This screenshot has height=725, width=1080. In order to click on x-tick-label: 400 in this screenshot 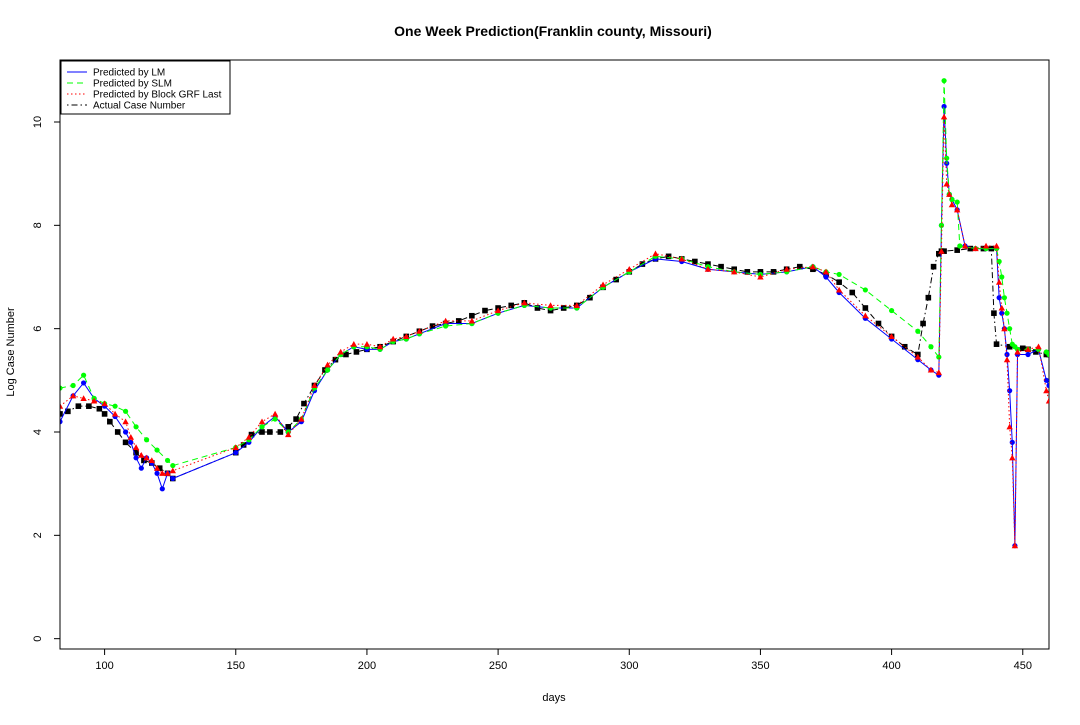, I will do `click(891, 666)`.